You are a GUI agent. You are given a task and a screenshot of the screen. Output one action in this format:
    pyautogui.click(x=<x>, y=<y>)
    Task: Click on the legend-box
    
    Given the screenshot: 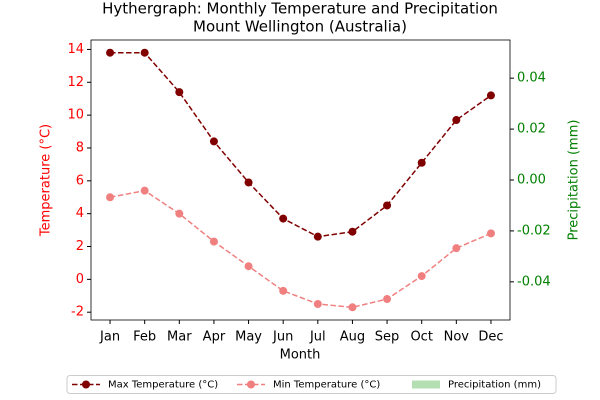 What is the action you would take?
    pyautogui.click(x=311, y=384)
    